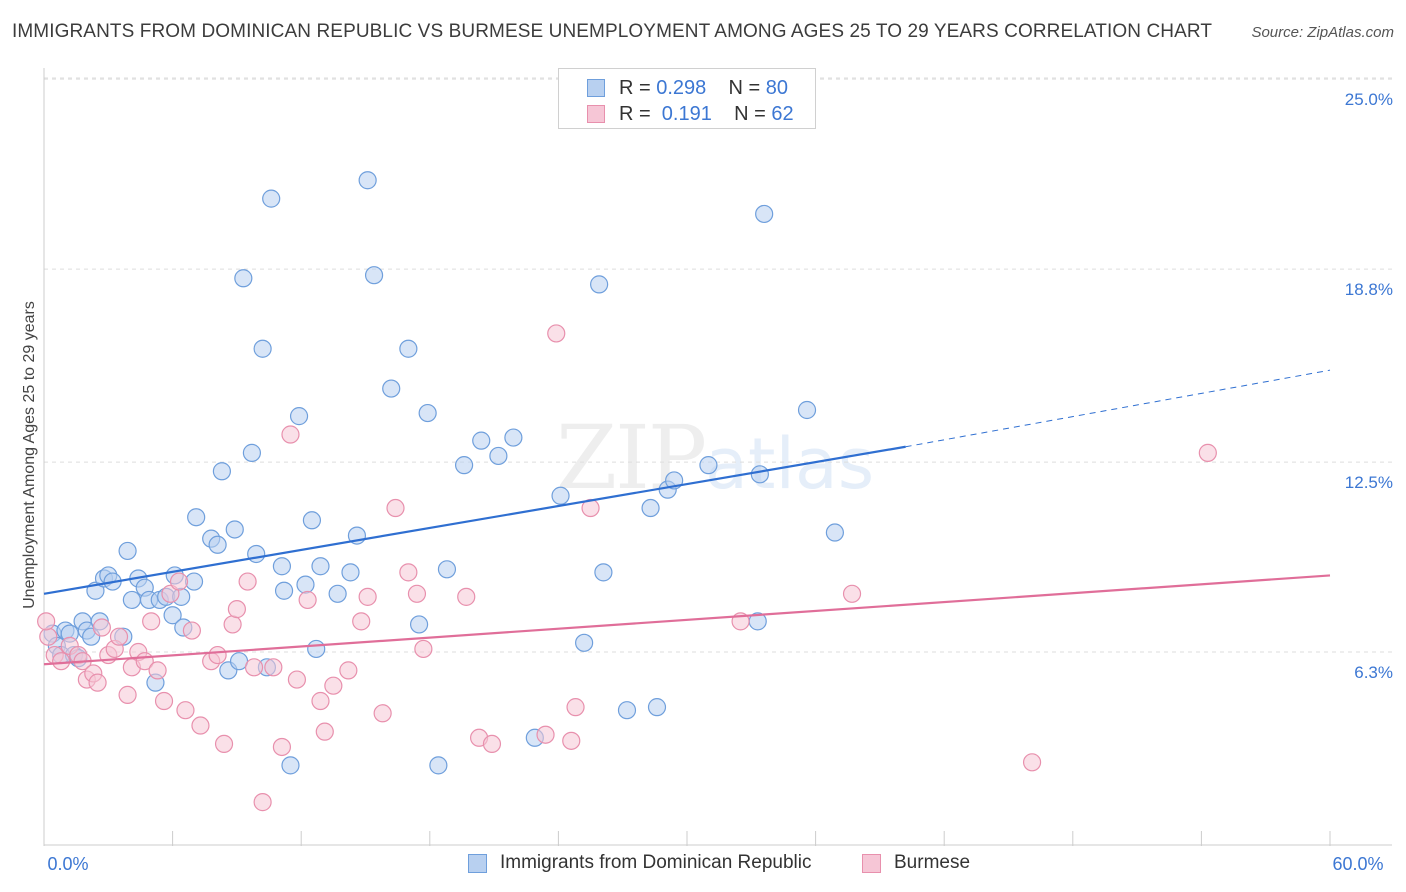 Image resolution: width=1406 pixels, height=892 pixels. What do you see at coordinates (1369, 99) in the screenshot?
I see `y-tick-label: 25.0%` at bounding box center [1369, 99].